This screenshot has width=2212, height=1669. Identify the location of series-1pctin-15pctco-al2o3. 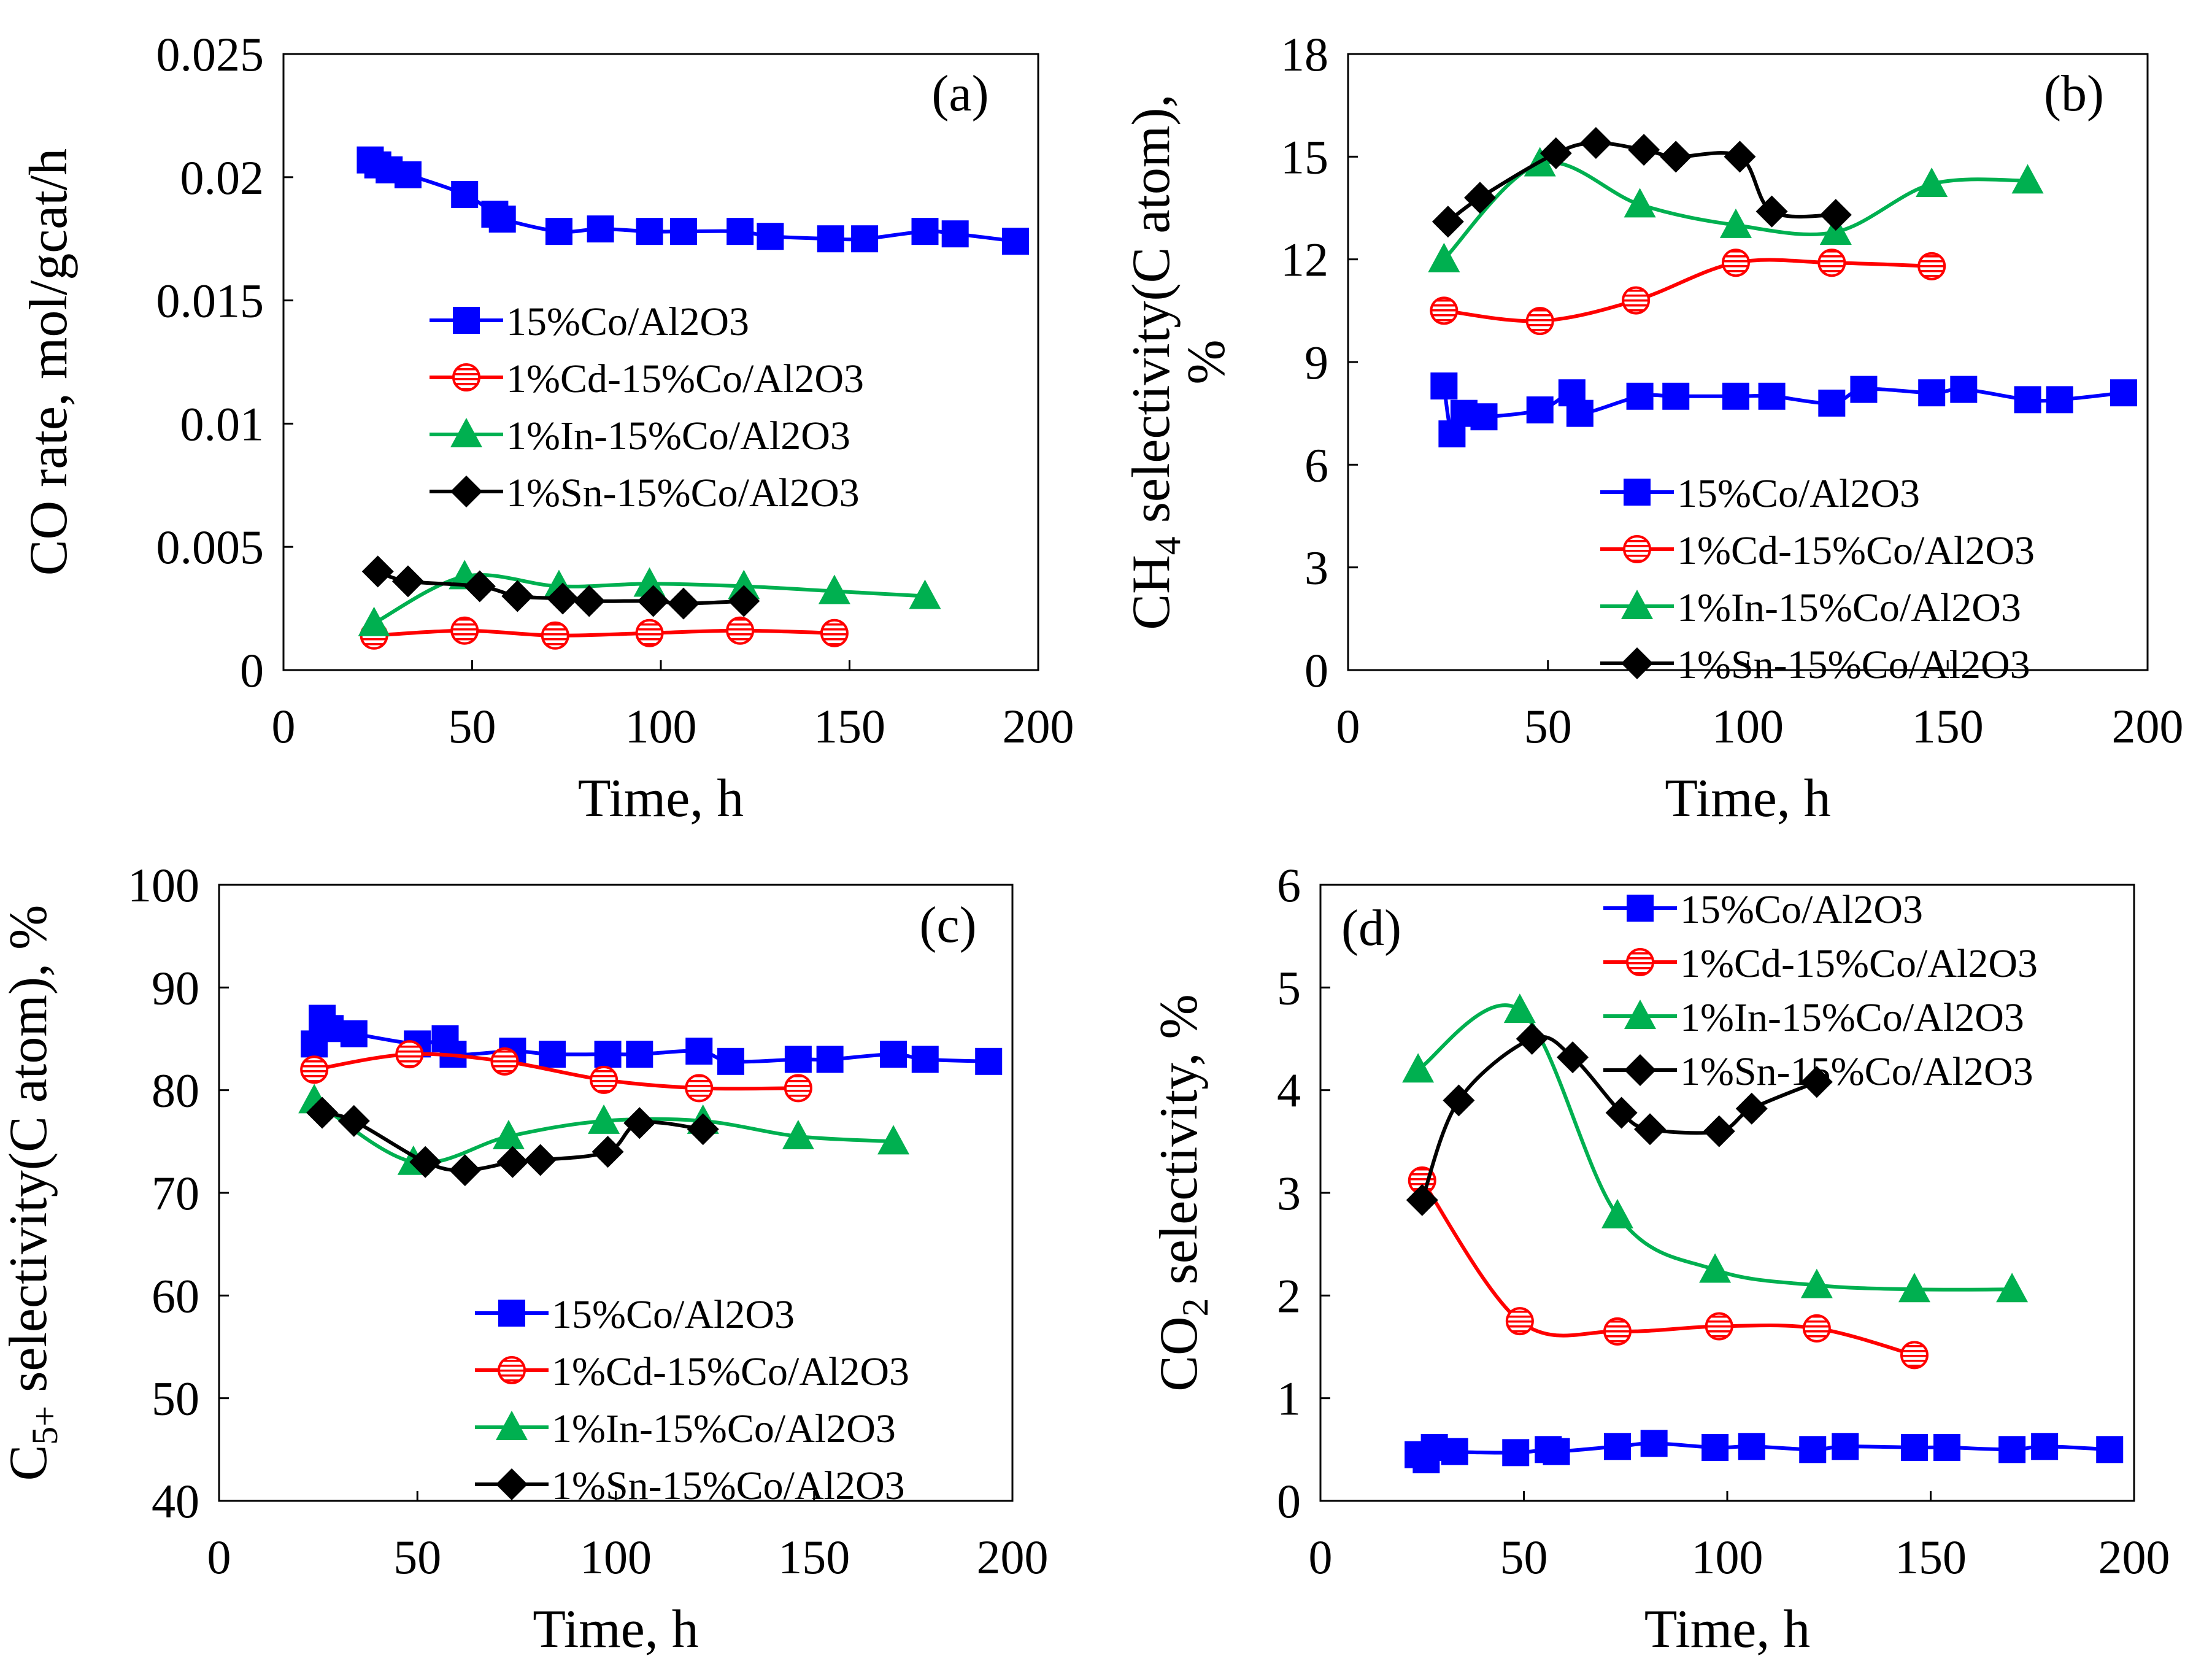
(1716, 1148).